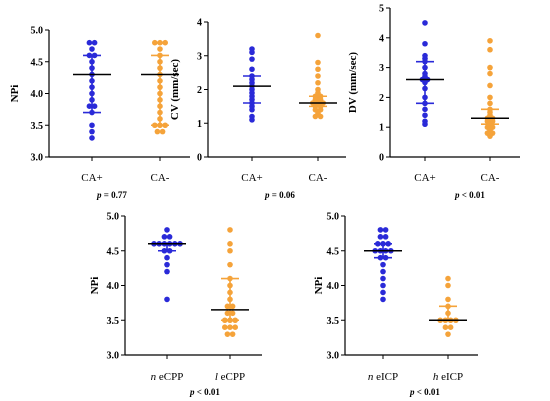 Image resolution: width=550 pixels, height=401 pixels. Describe the element at coordinates (15, 94) in the screenshot. I see `y-axis-label: NPi` at that location.